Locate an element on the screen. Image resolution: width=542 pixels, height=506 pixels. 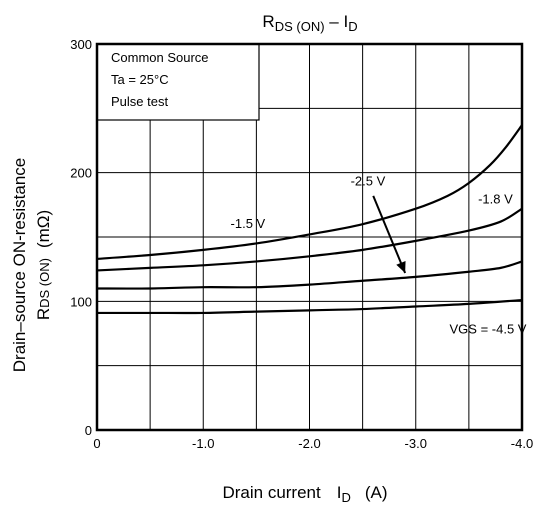
svg-text: RDS (ON)(mΩ) is located at coordinates (43, 265).